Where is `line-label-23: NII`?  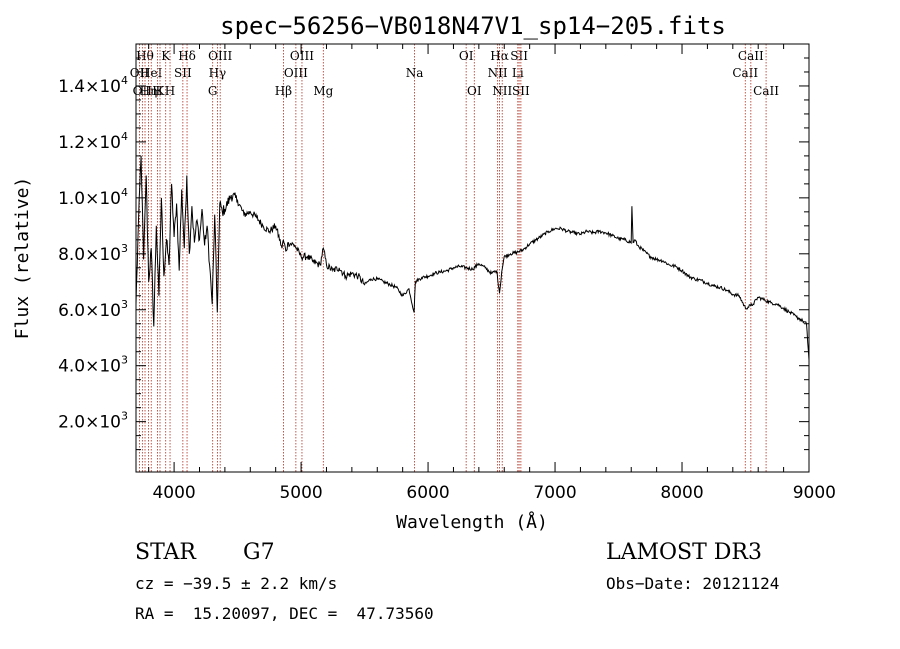 line-label-23: NII is located at coordinates (502, 91).